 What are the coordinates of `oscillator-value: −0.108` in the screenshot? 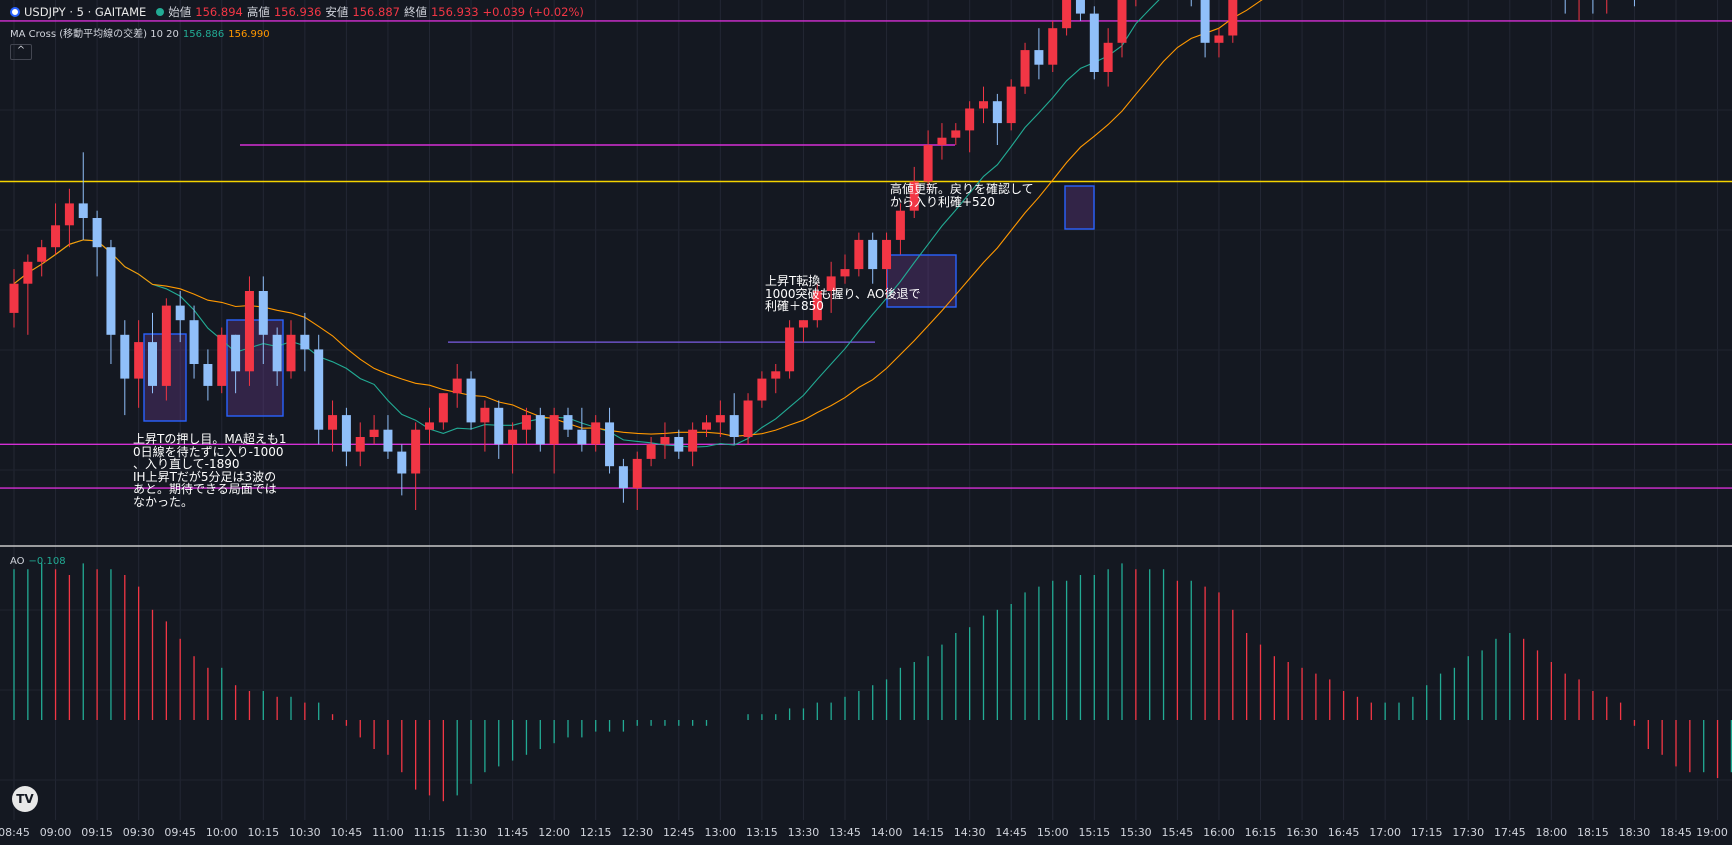 It's located at (47, 561).